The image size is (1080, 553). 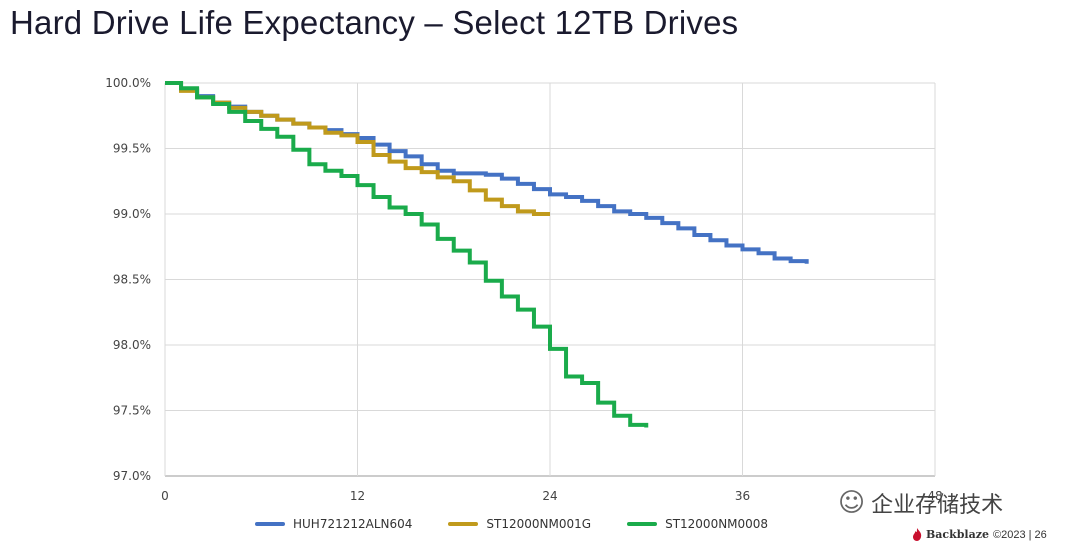 I want to click on wechat-icon: ☺, so click(x=852, y=503).